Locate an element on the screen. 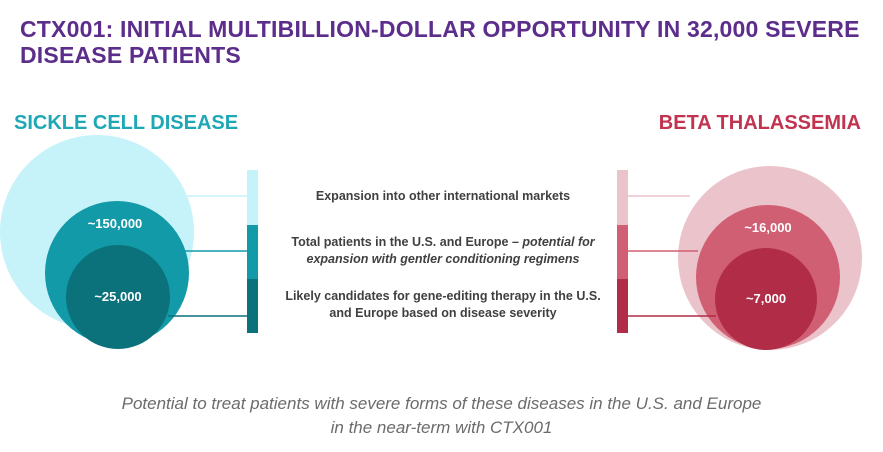 Image resolution: width=883 pixels, height=452 pixels. scd-inner-circle is located at coordinates (118, 297).